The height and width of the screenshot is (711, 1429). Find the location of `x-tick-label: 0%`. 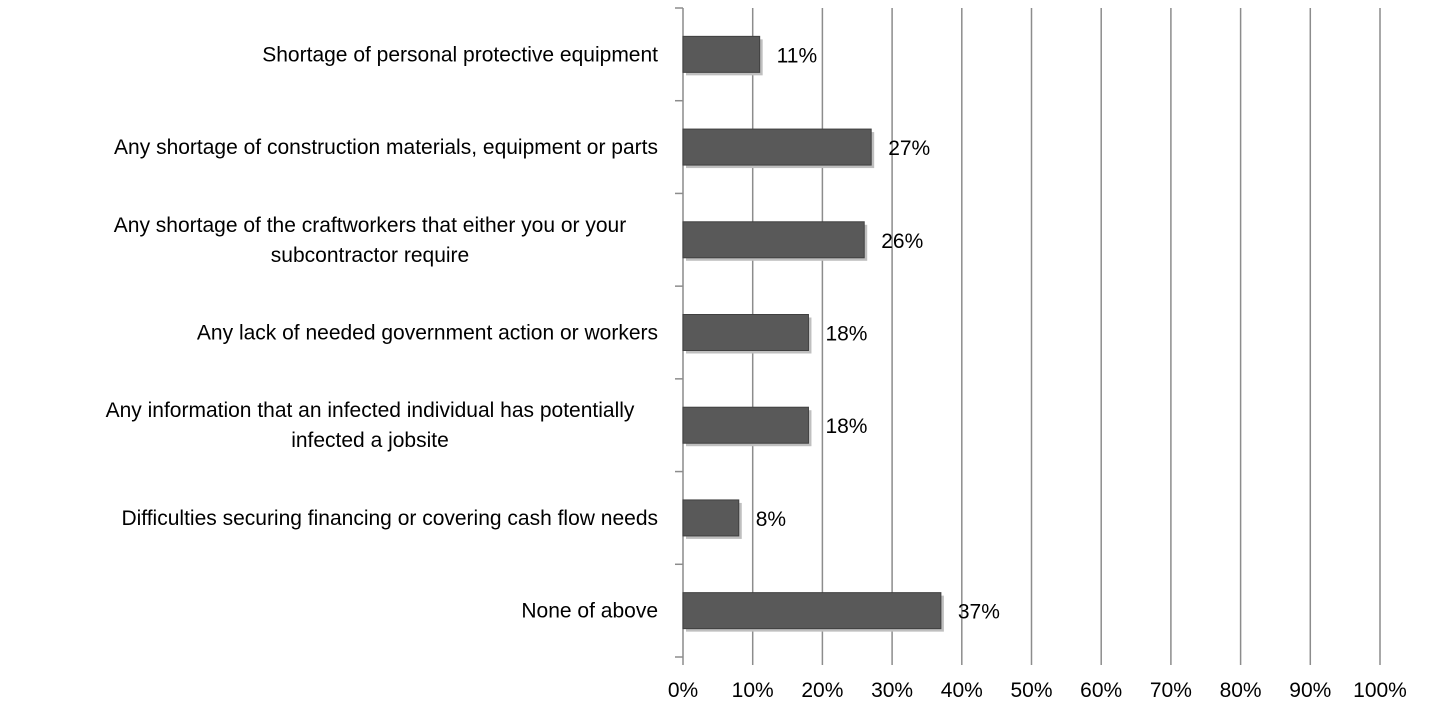

x-tick-label: 0% is located at coordinates (683, 690).